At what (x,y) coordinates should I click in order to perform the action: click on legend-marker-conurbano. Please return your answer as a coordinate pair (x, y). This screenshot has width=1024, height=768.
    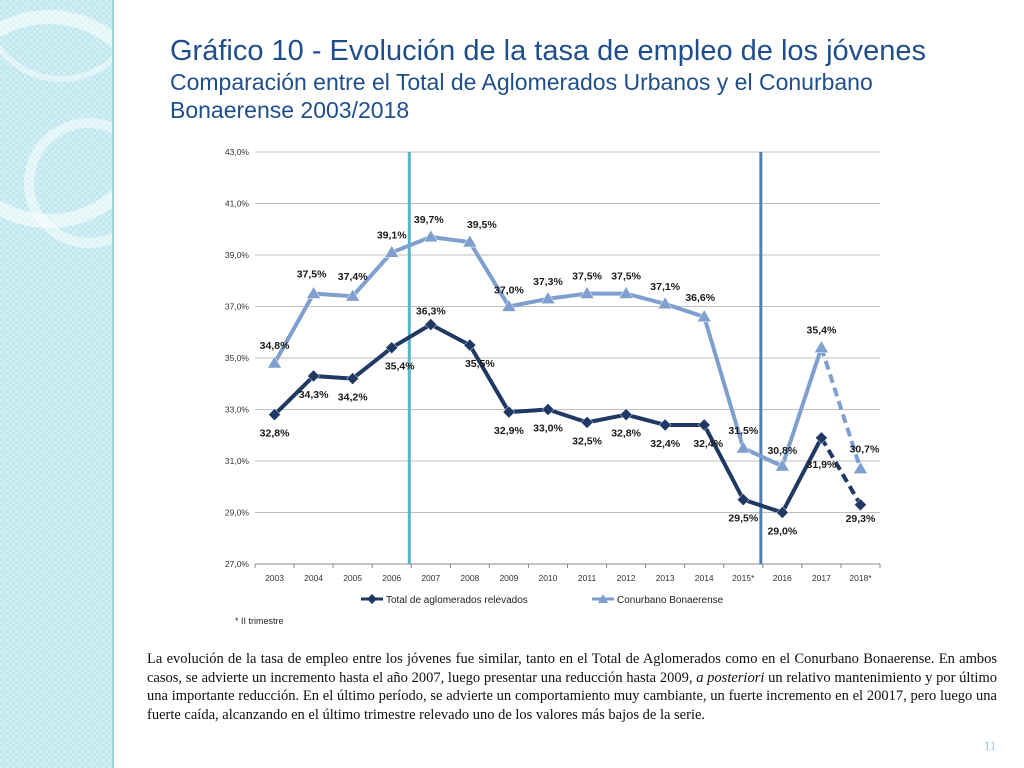
    Looking at the image, I should click on (603, 598).